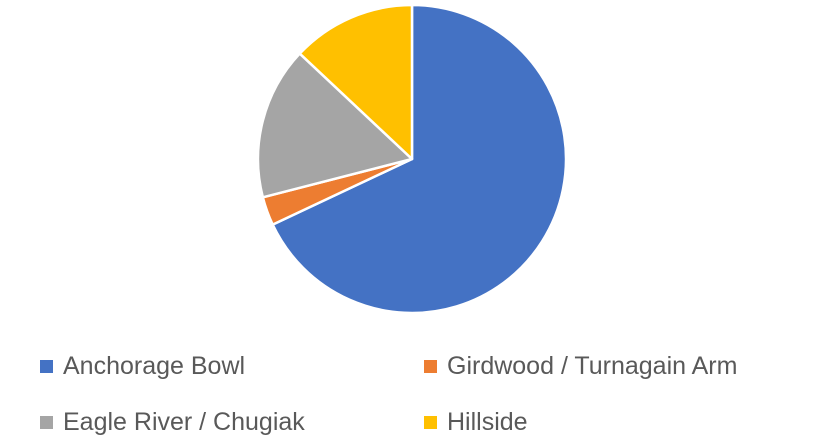  Describe the element at coordinates (184, 422) in the screenshot. I see `legend-label: Eagle River / Chugiak` at that location.